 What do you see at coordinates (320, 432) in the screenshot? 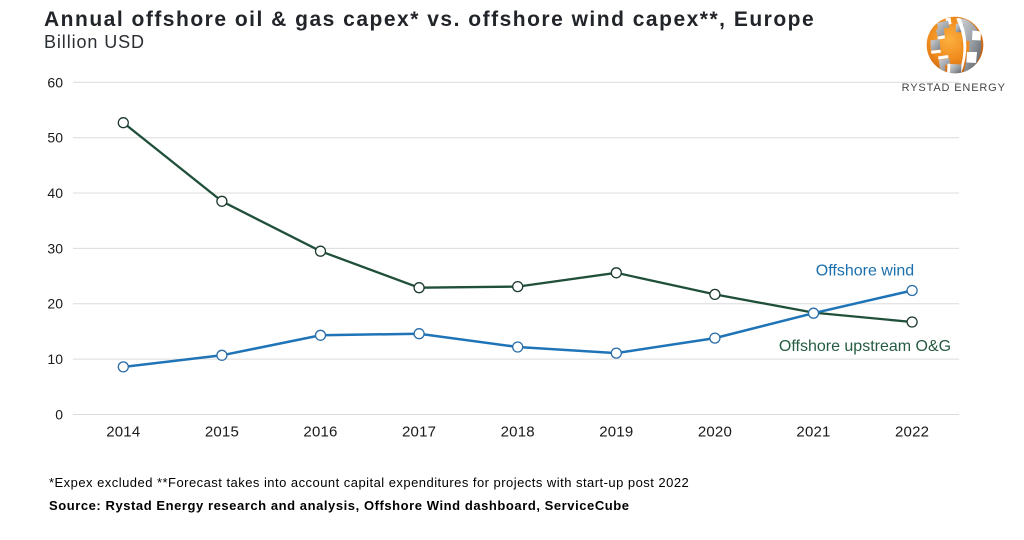
I see `svg-text: 2016` at bounding box center [320, 432].